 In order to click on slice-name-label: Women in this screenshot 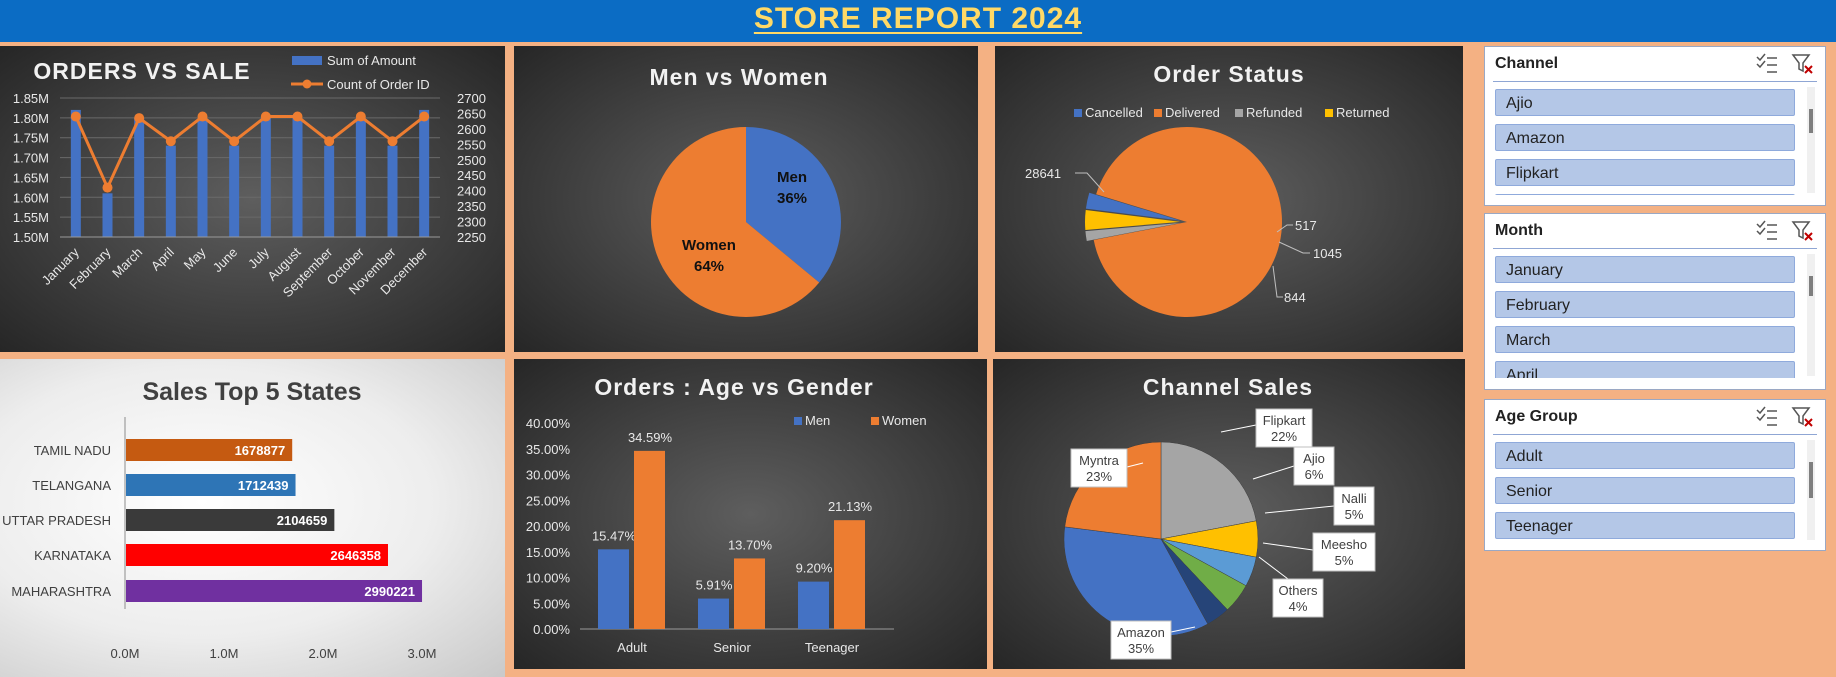, I will do `click(709, 245)`.